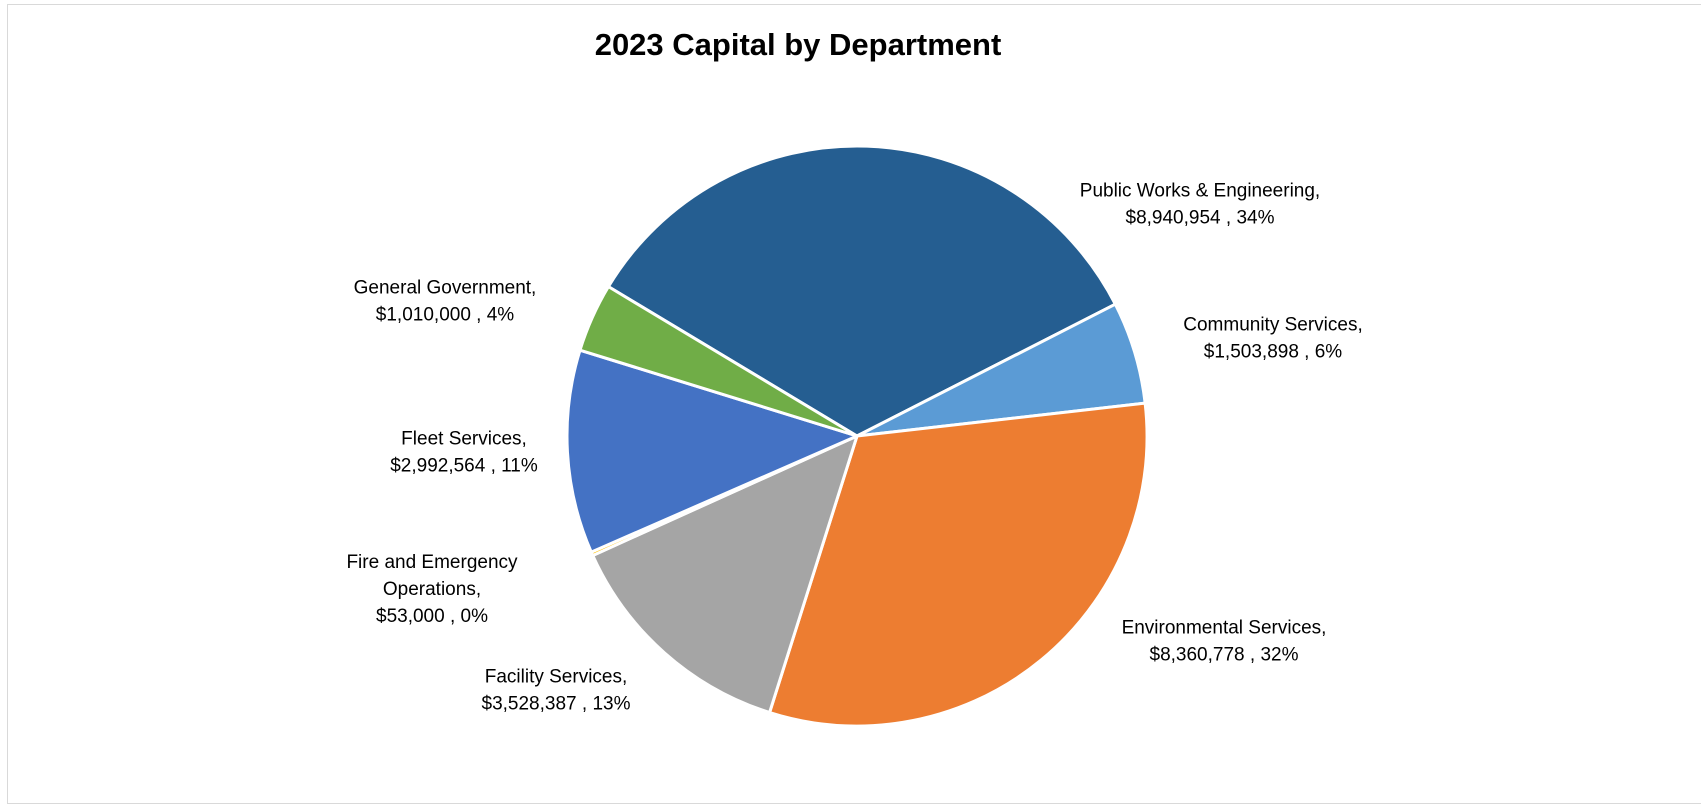 The width and height of the screenshot is (1701, 804). What do you see at coordinates (464, 439) in the screenshot?
I see `data-label-line: Fleet Services,` at bounding box center [464, 439].